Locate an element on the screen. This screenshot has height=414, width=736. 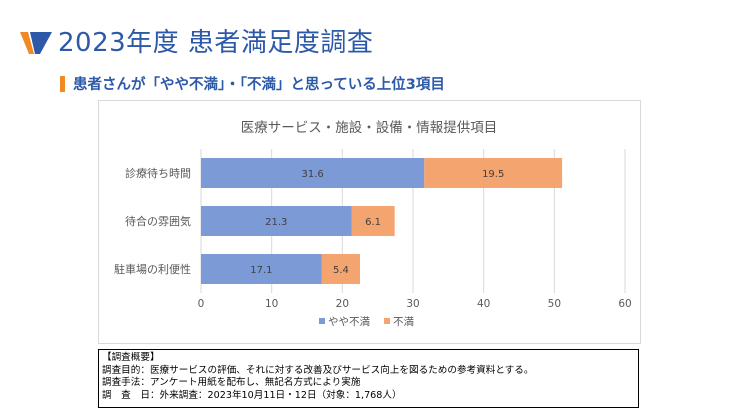
page-title: 2023年度 患者満足度調査 is located at coordinates (216, 43).